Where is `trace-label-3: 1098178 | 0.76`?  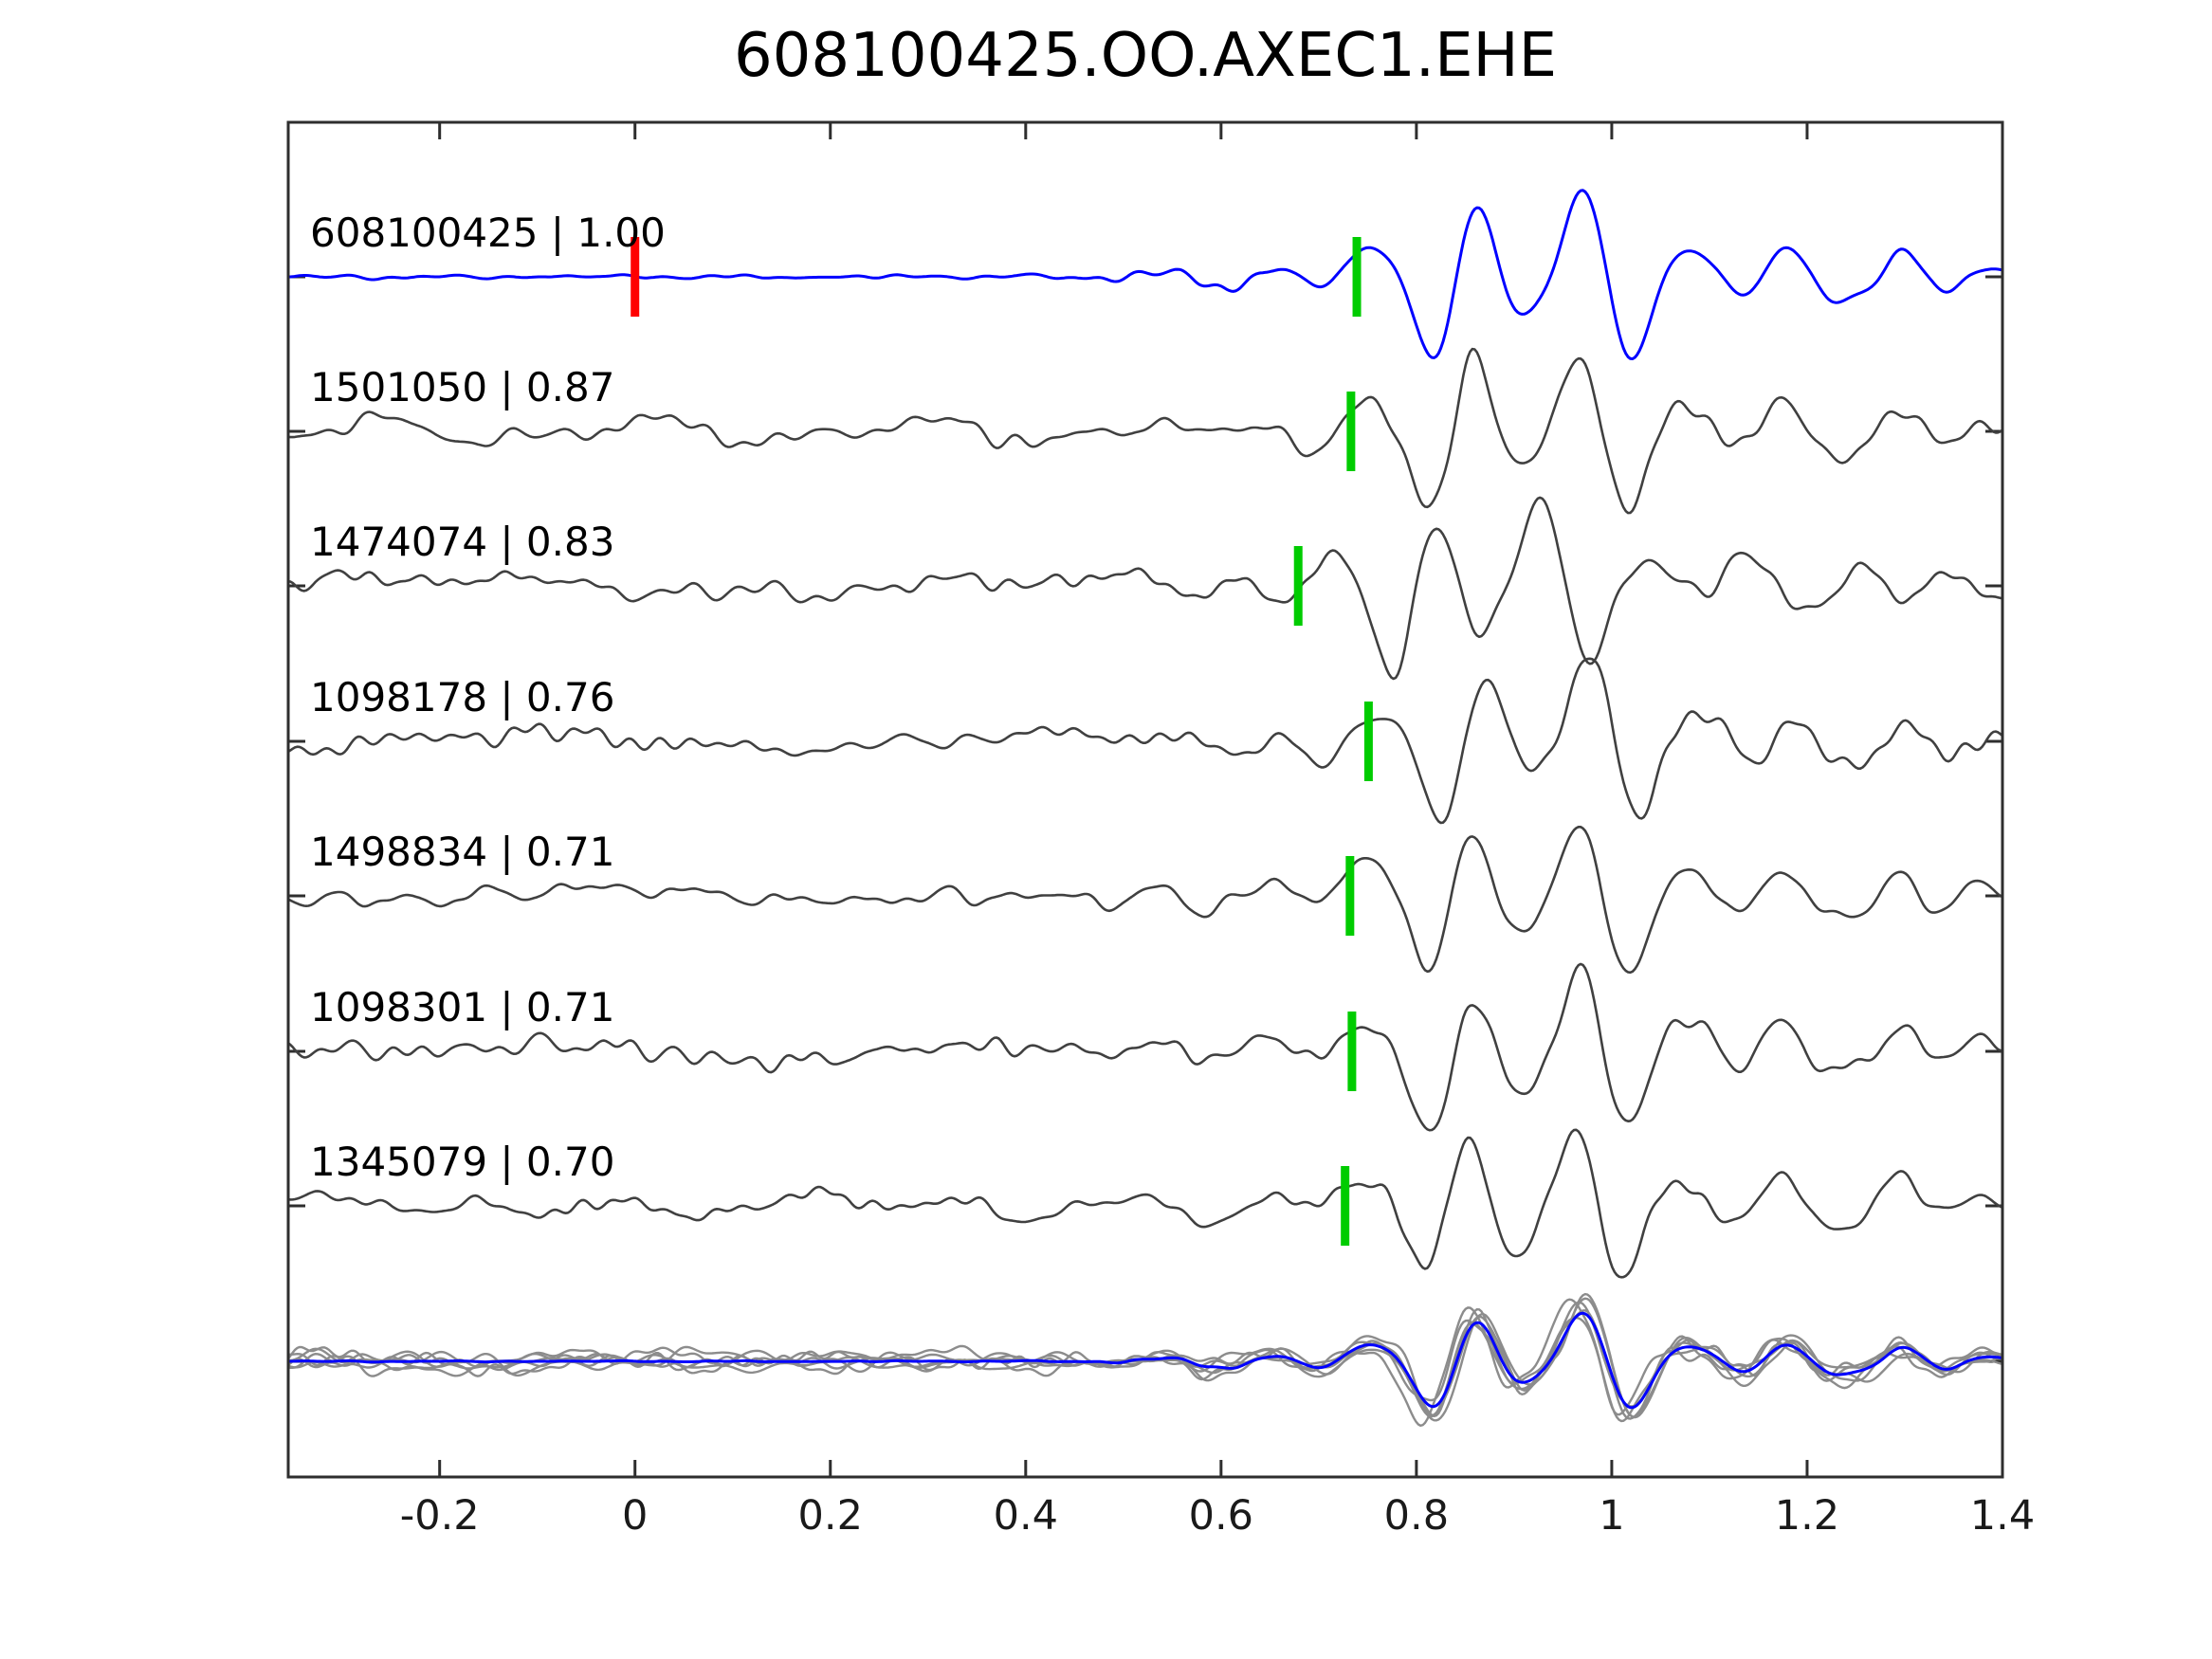
trace-label-3: 1098178 | 0.76 is located at coordinates (462, 697).